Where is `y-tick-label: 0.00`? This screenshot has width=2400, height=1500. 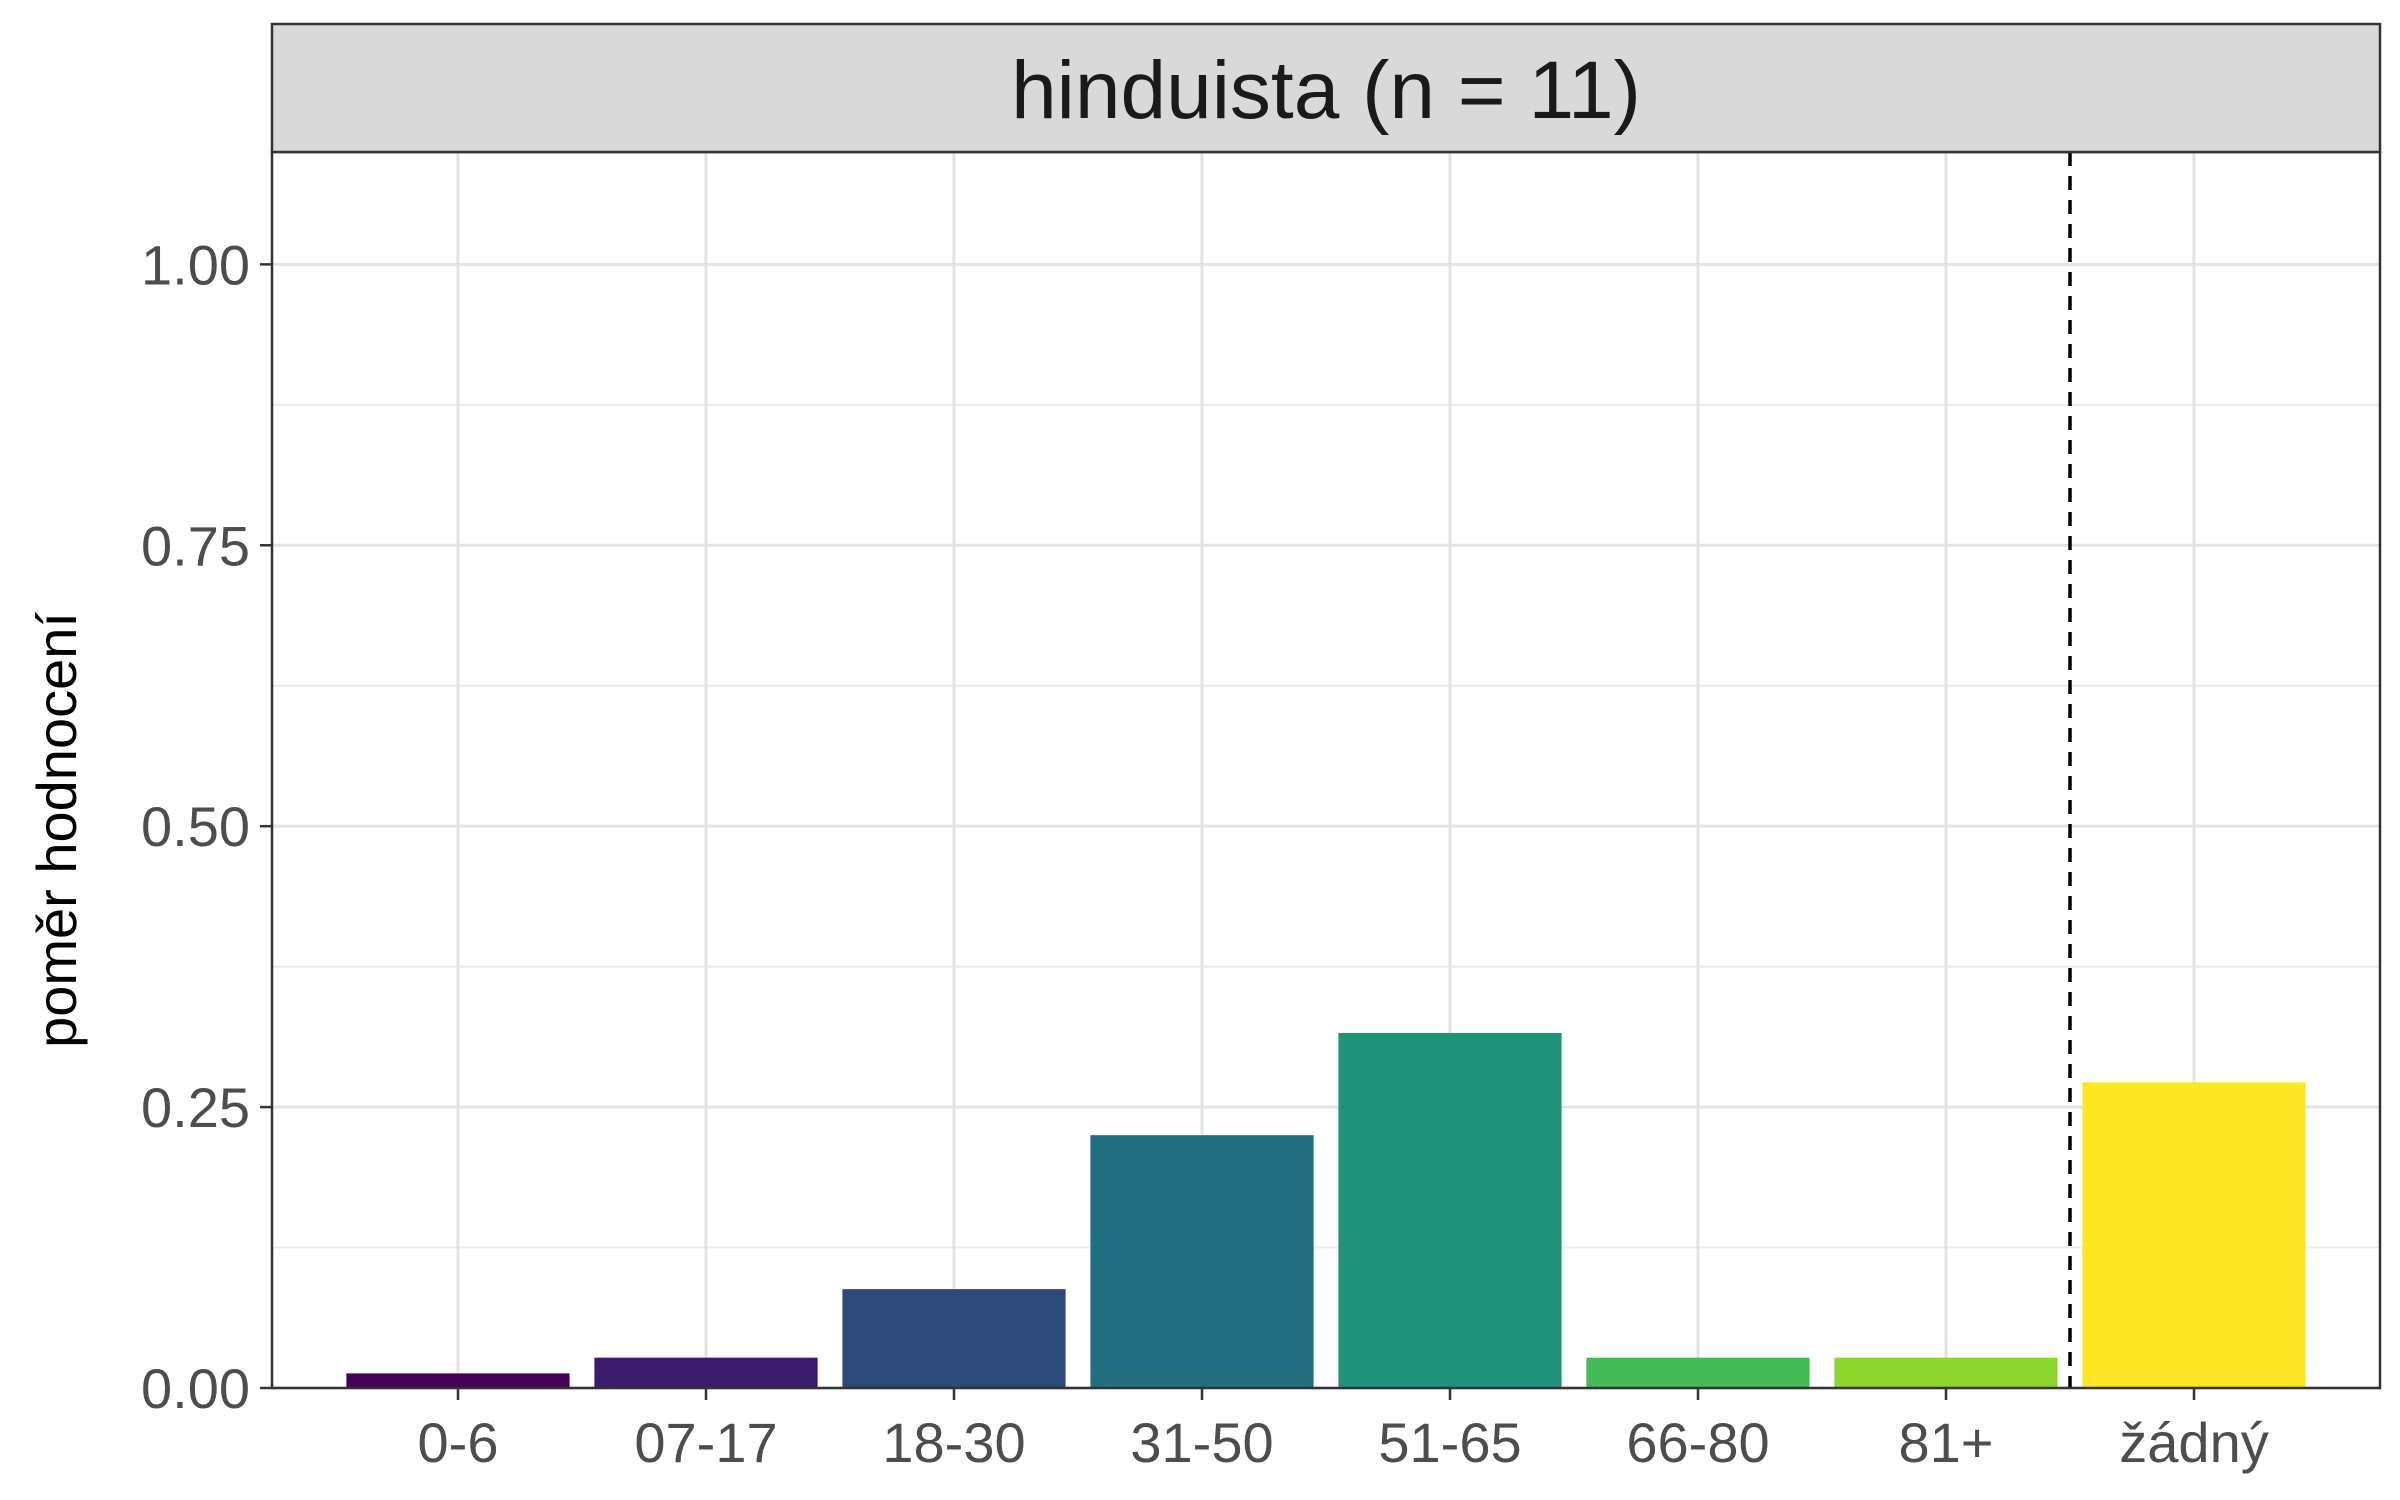
y-tick-label: 0.00 is located at coordinates (195, 1388).